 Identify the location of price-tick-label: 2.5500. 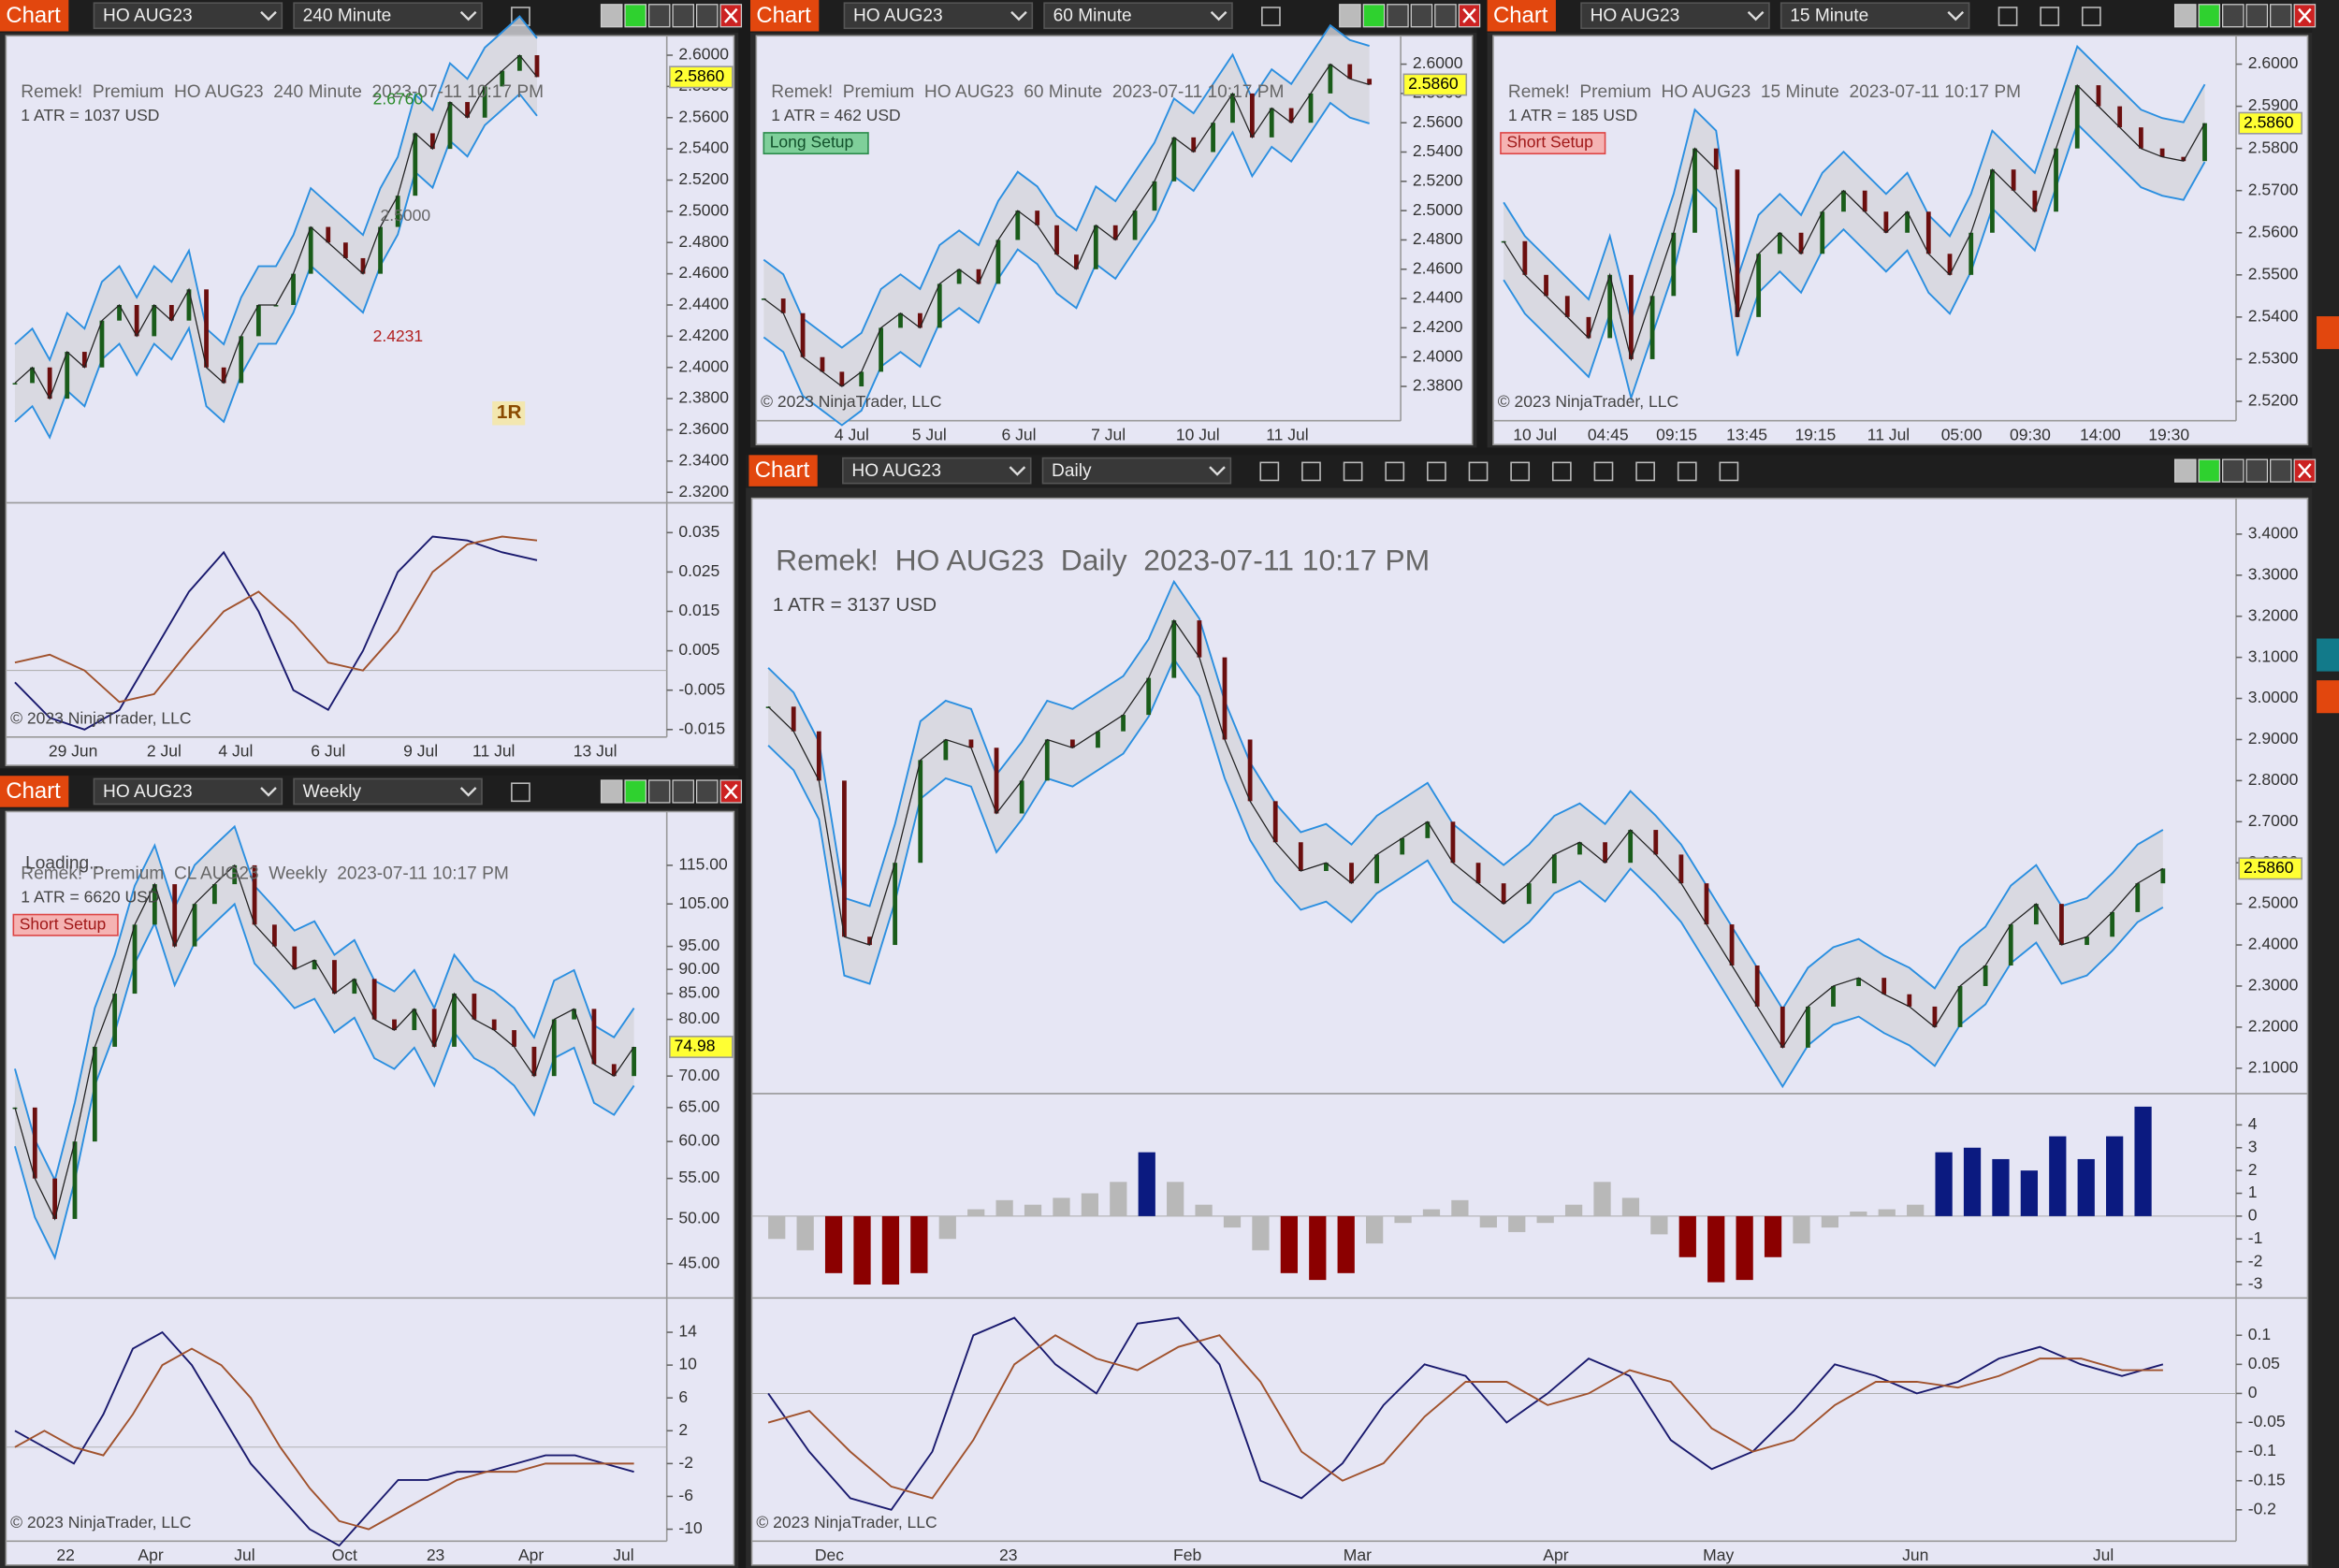
(2273, 274).